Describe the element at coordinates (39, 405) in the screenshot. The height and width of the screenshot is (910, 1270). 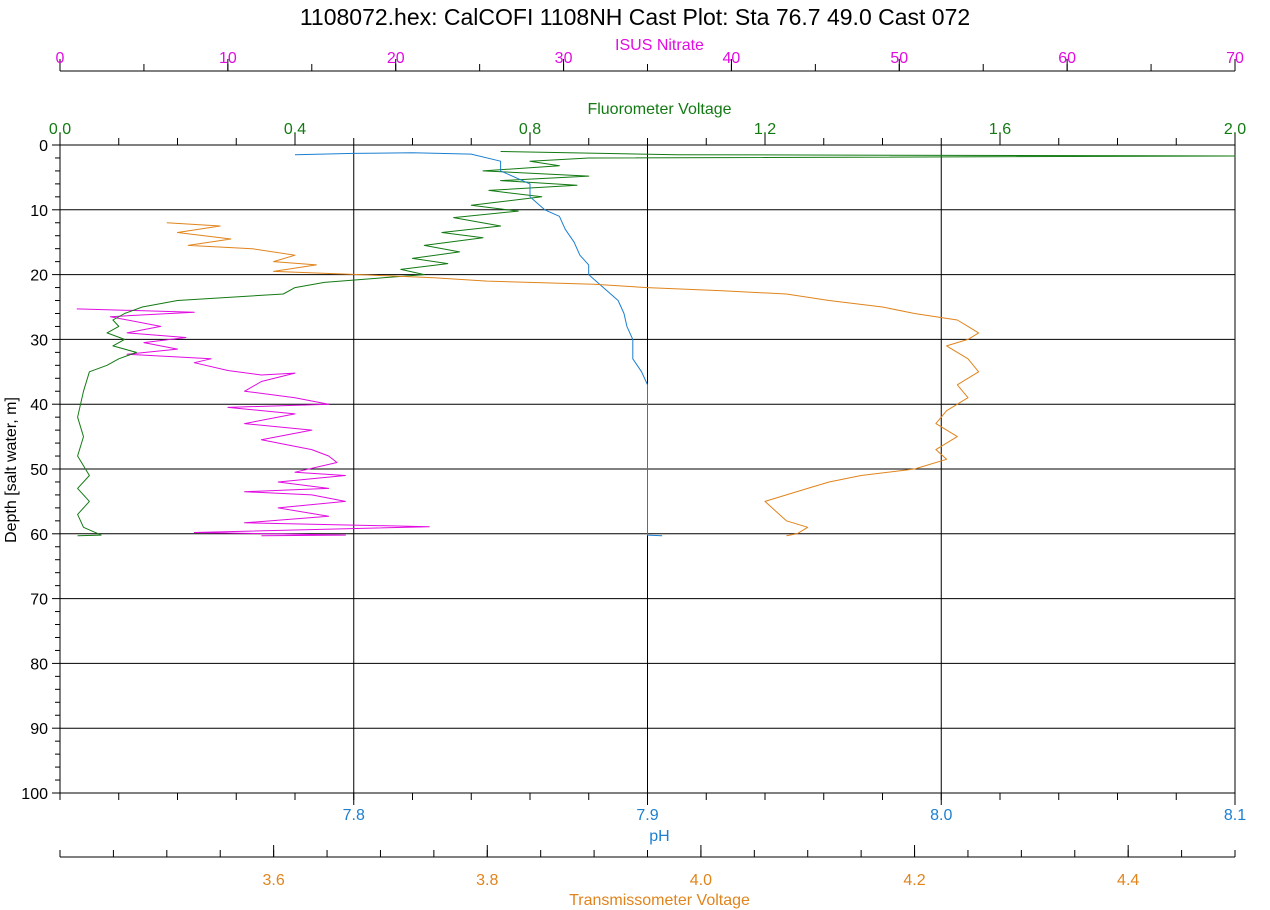
I see `y-tick-label: 40` at that location.